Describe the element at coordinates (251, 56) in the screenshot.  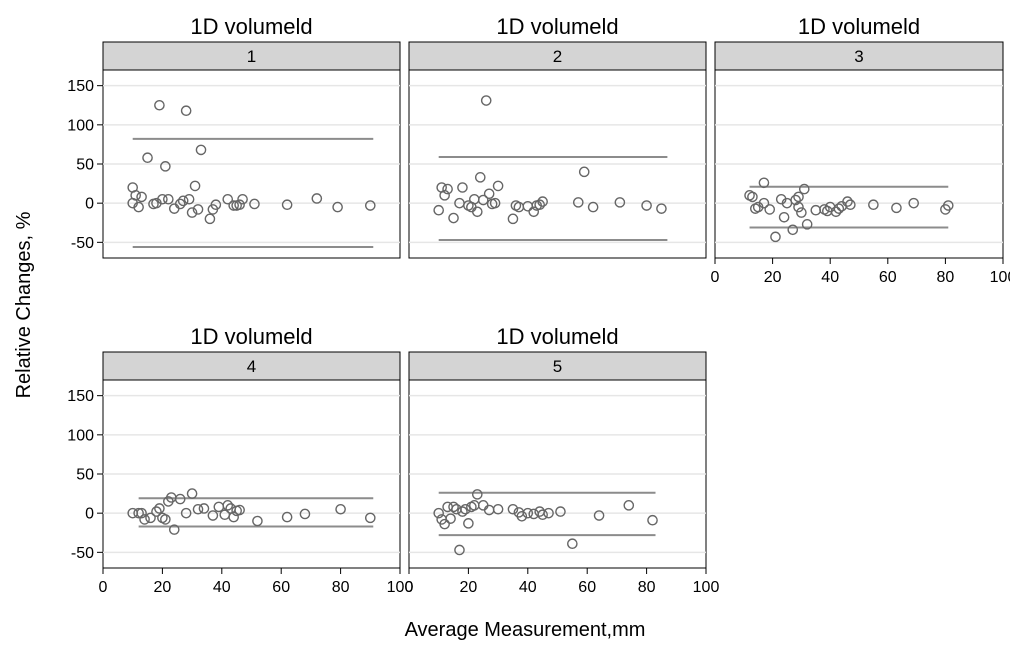
I see `strip-label: 1` at that location.